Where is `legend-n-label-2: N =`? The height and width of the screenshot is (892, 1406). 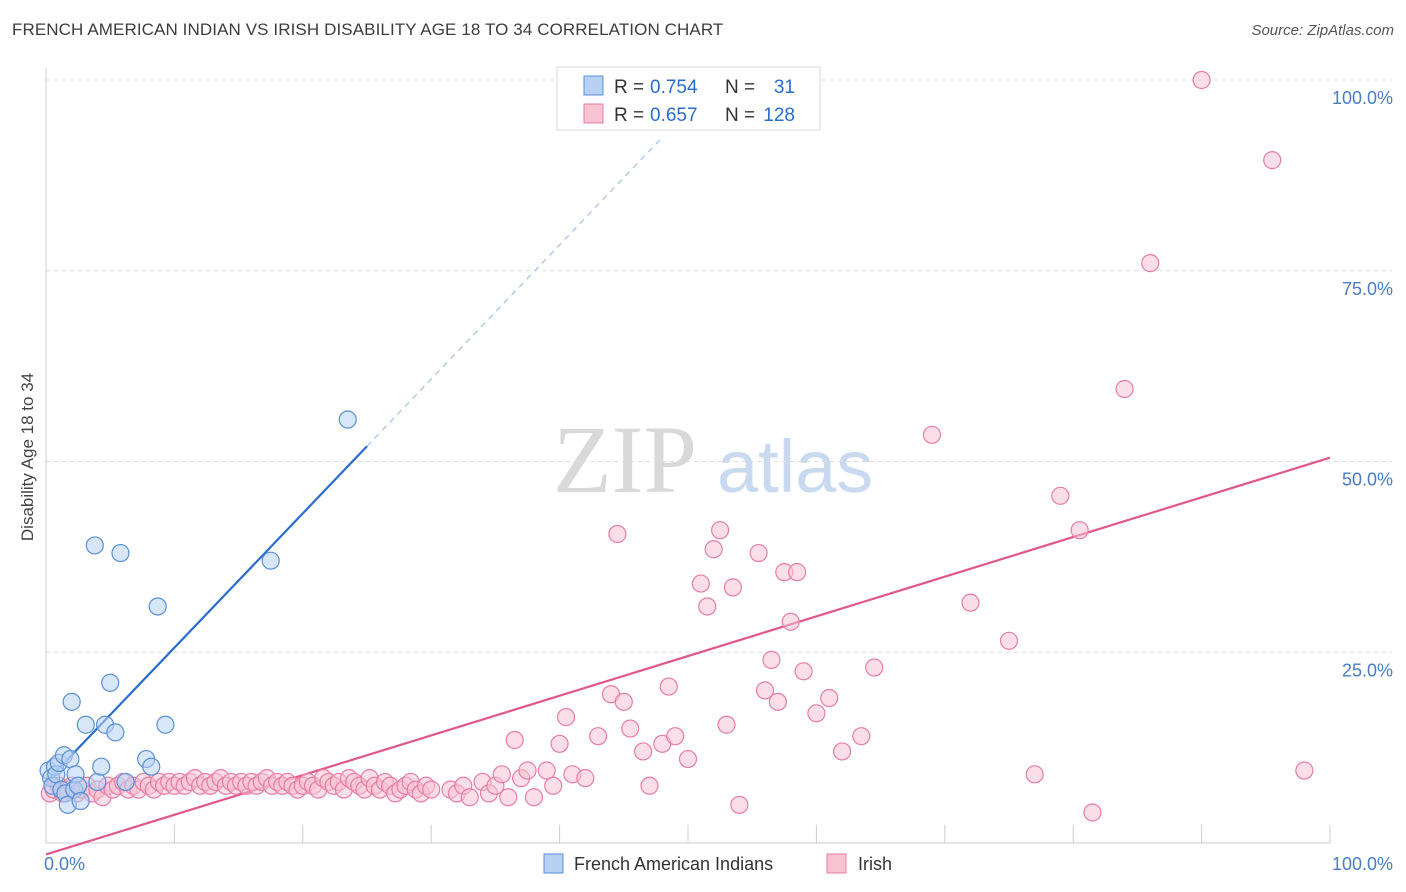 legend-n-label-2: N = is located at coordinates (740, 115).